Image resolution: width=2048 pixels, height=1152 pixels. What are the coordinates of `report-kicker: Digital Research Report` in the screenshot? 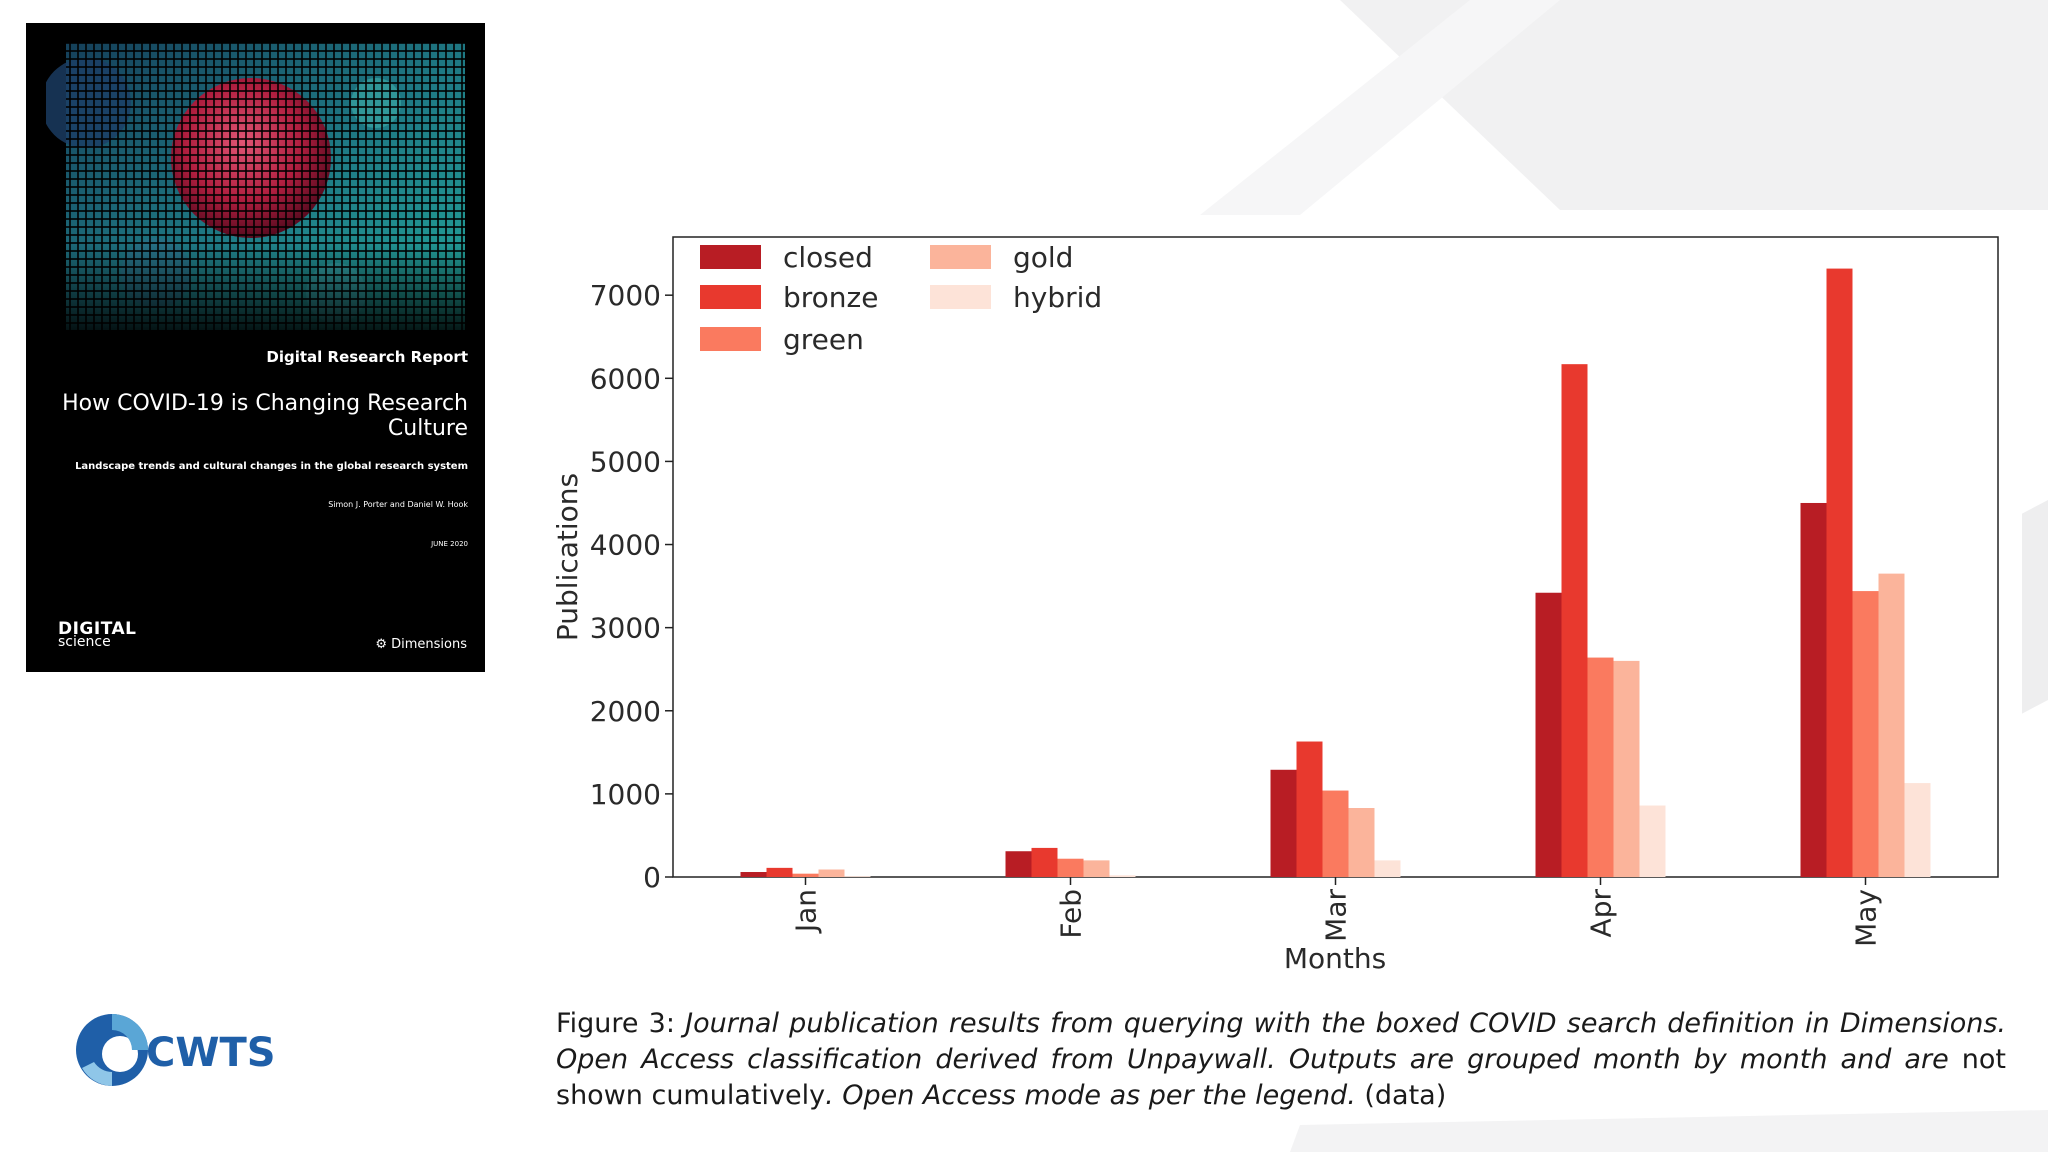 It's located at (367, 357).